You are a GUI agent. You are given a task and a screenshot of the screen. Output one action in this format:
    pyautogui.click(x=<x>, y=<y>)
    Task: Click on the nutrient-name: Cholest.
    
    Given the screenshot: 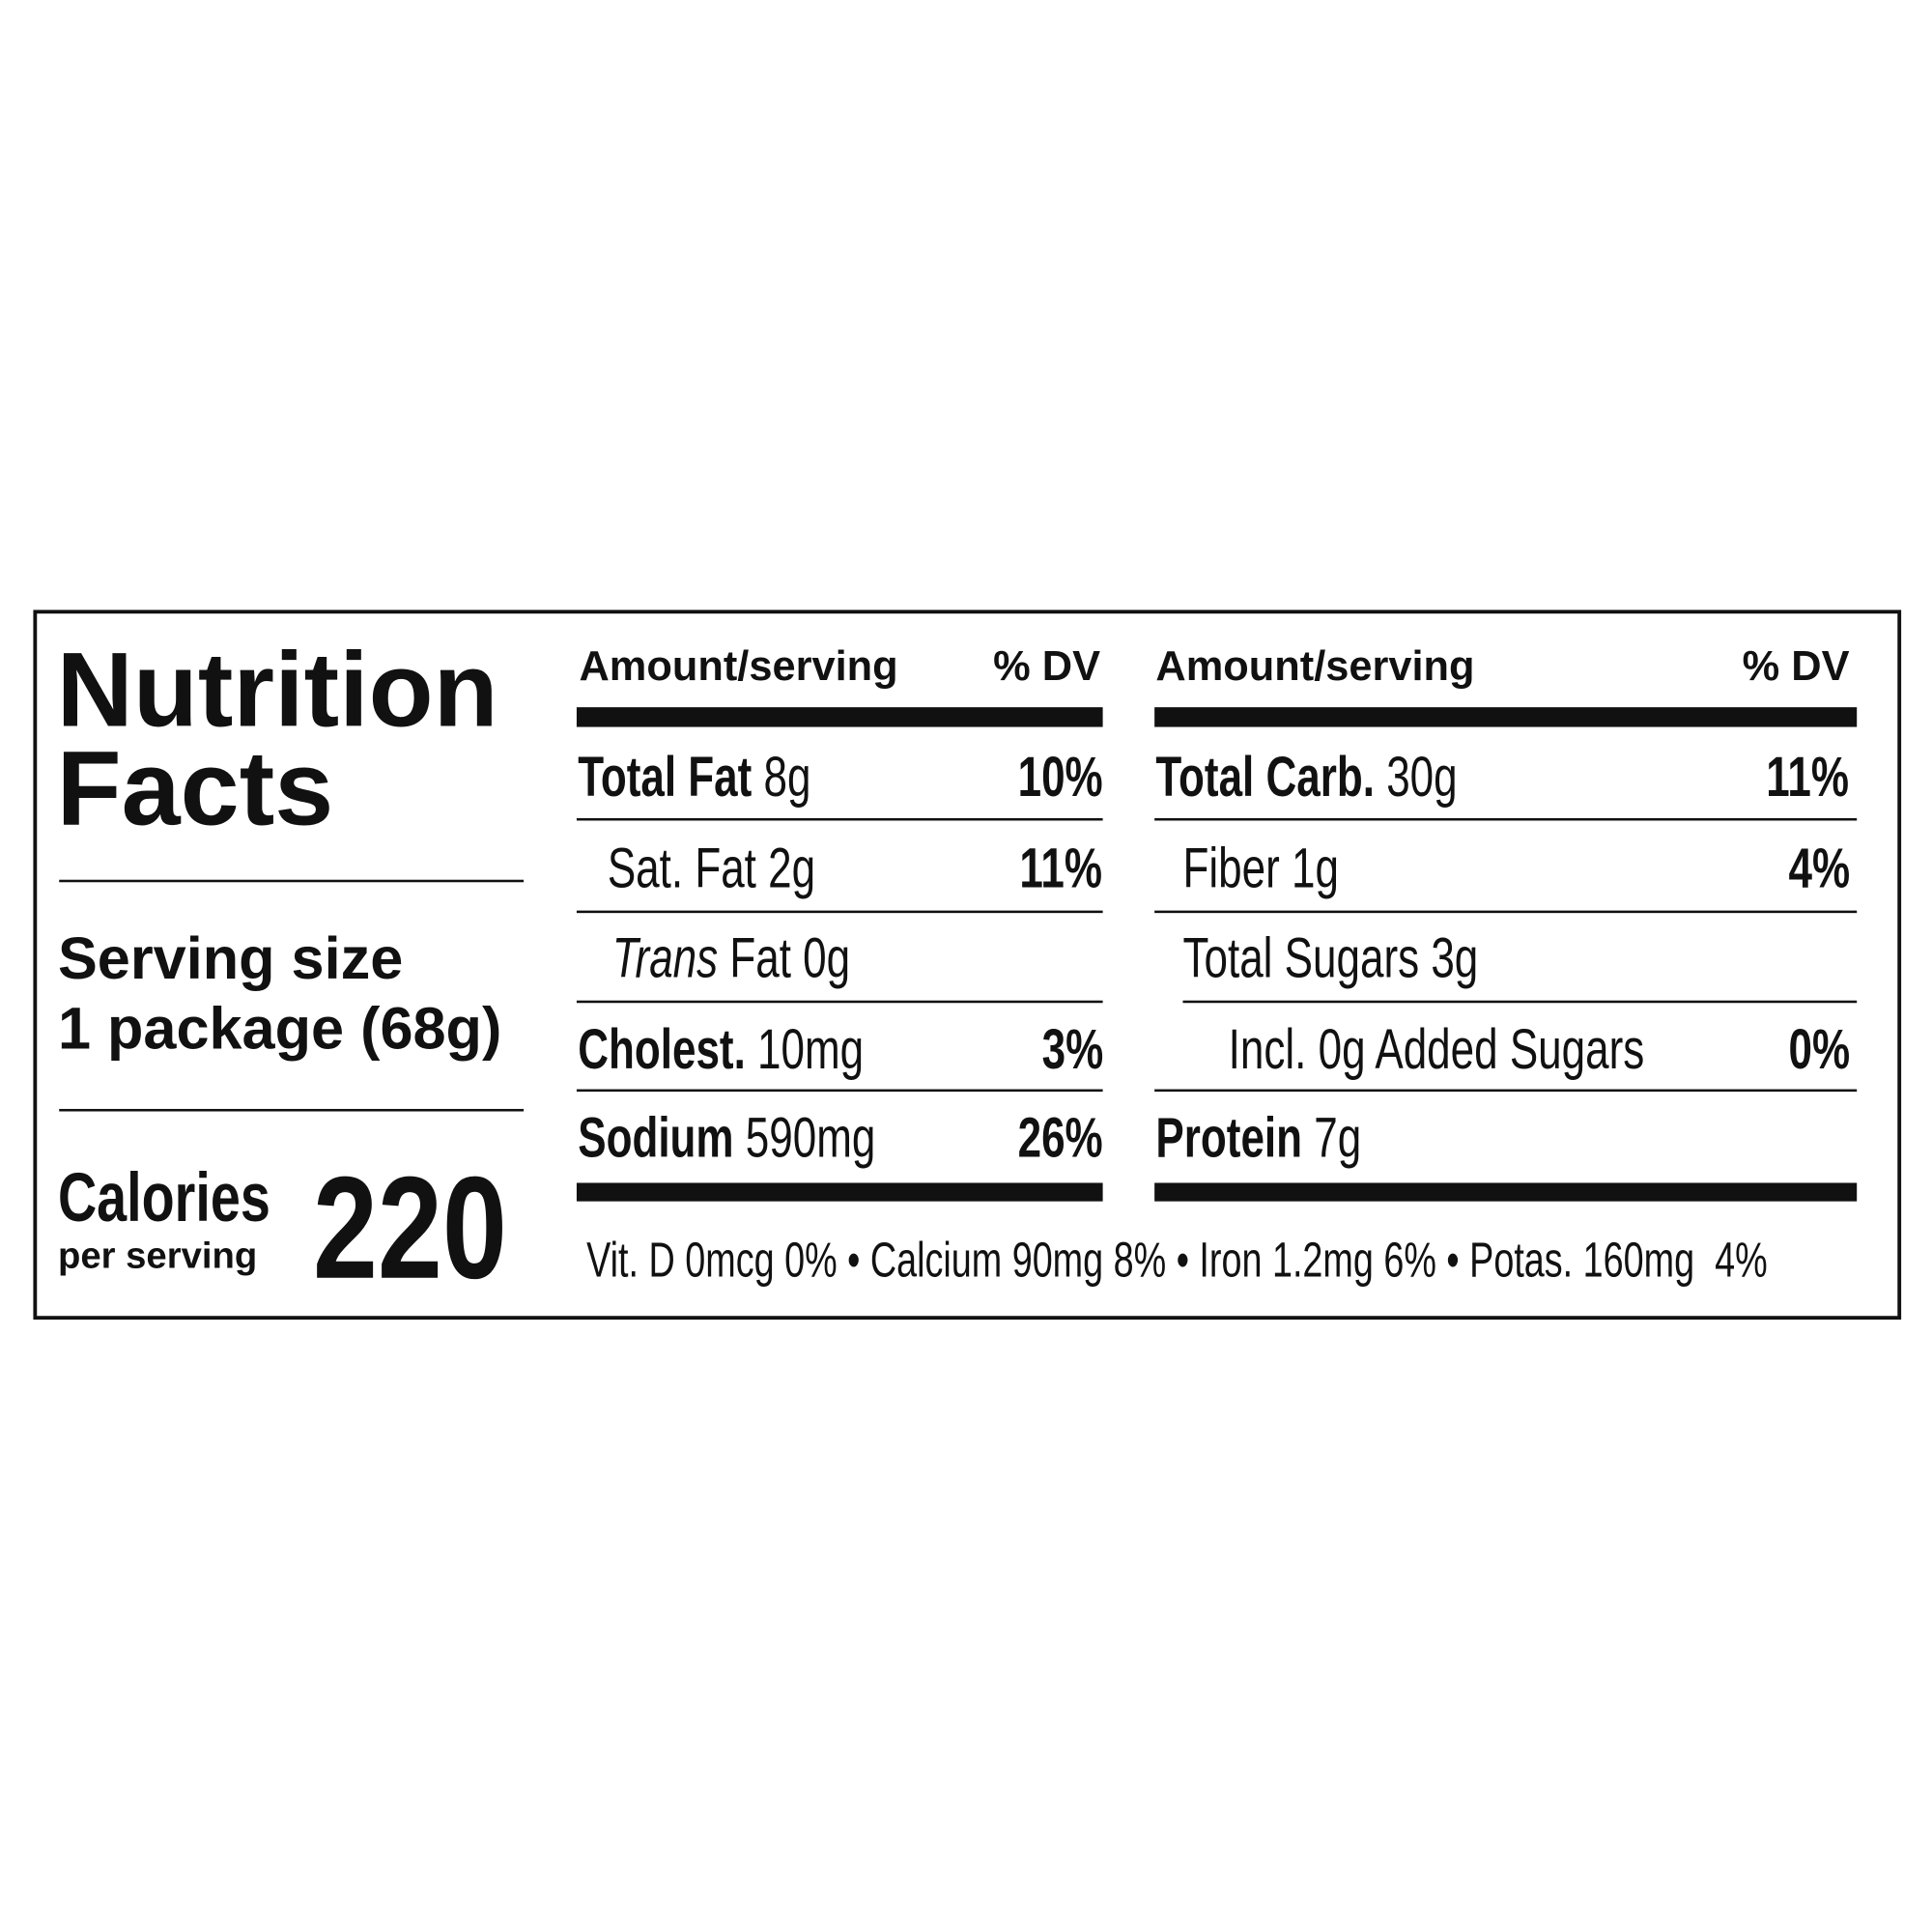 What is the action you would take?
    pyautogui.click(x=662, y=1048)
    